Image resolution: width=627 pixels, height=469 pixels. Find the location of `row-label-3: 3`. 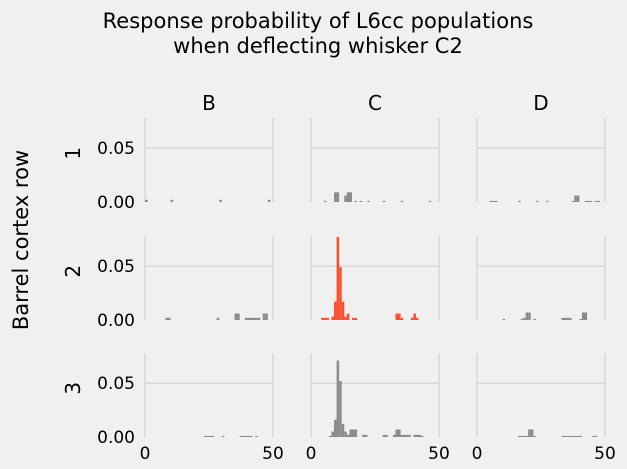

row-label-3: 3 is located at coordinates (73, 388).